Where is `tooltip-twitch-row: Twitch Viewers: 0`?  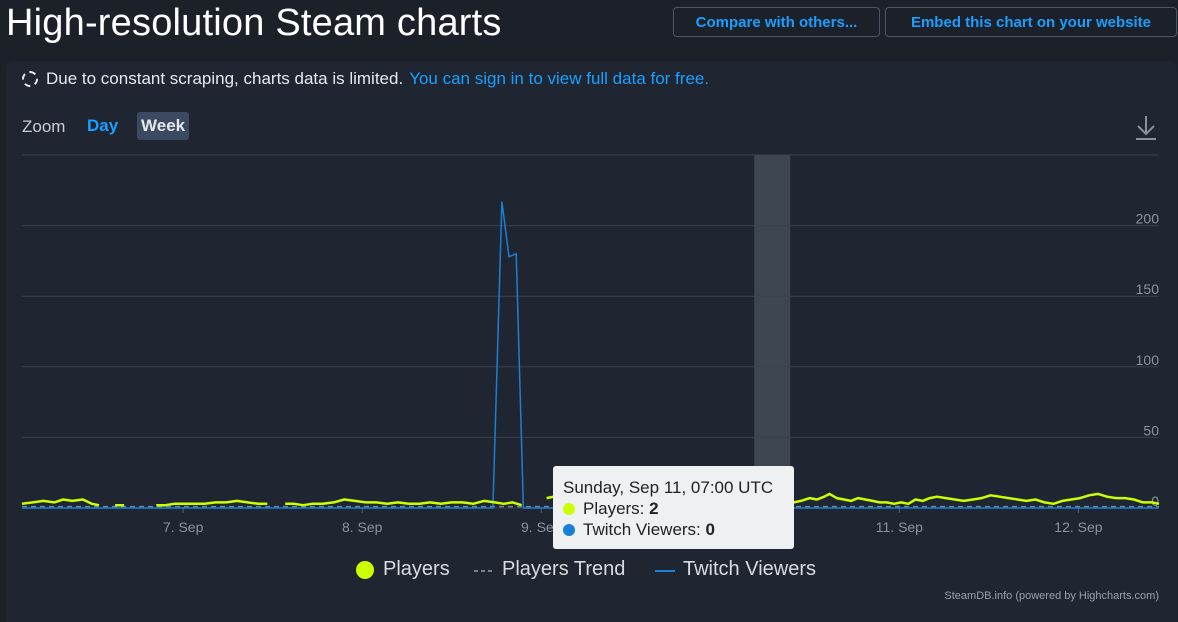 tooltip-twitch-row: Twitch Viewers: 0 is located at coordinates (673, 529).